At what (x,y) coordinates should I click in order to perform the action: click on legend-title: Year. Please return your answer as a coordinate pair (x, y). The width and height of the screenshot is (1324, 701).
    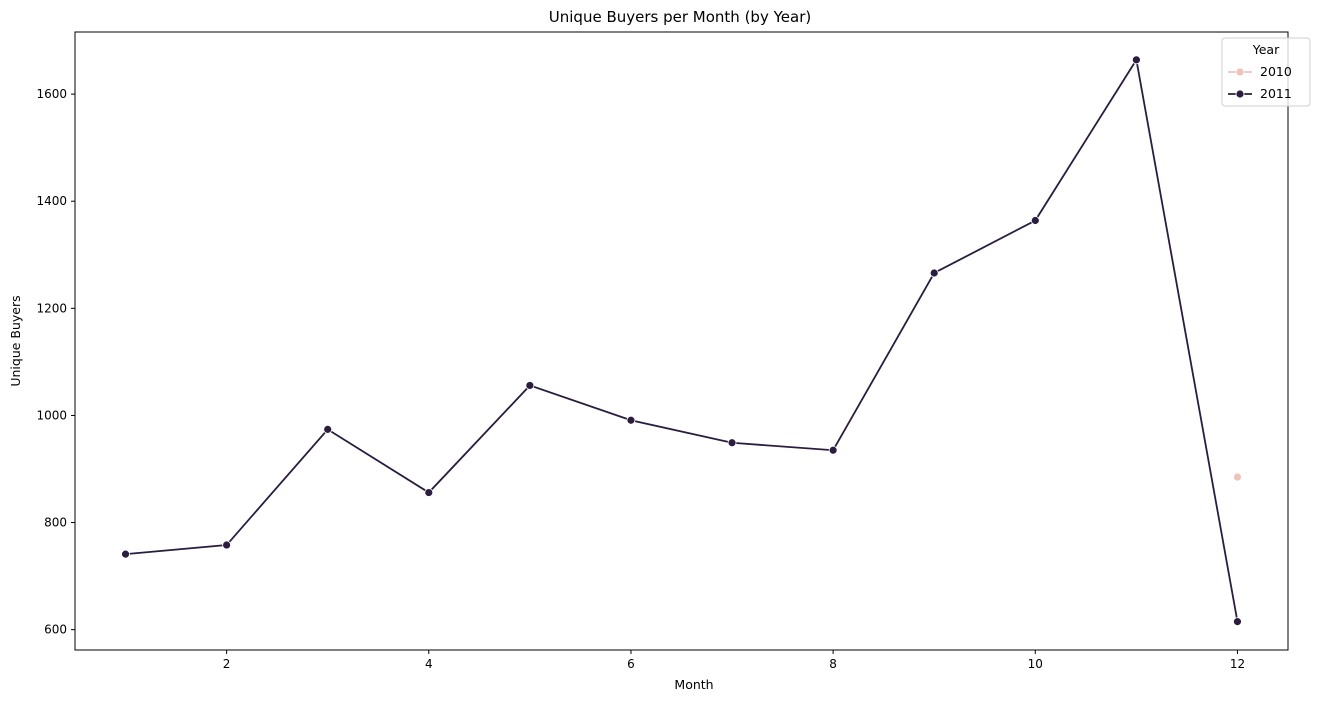
    Looking at the image, I should click on (1266, 49).